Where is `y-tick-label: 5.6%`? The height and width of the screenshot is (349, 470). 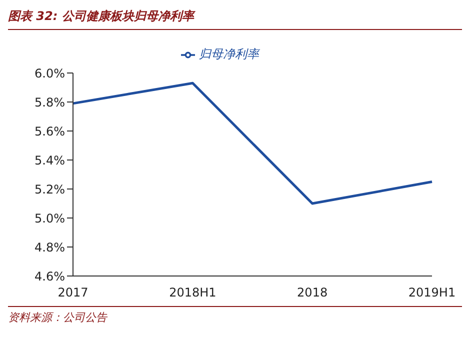 y-tick-label: 5.6% is located at coordinates (49, 131).